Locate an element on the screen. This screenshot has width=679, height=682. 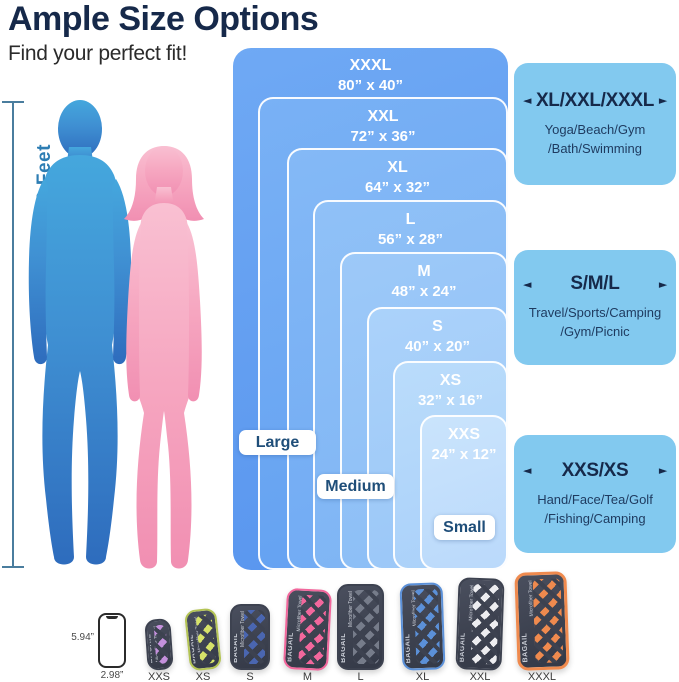
towel-label-xxl: XXL is located at coordinates (480, 676).